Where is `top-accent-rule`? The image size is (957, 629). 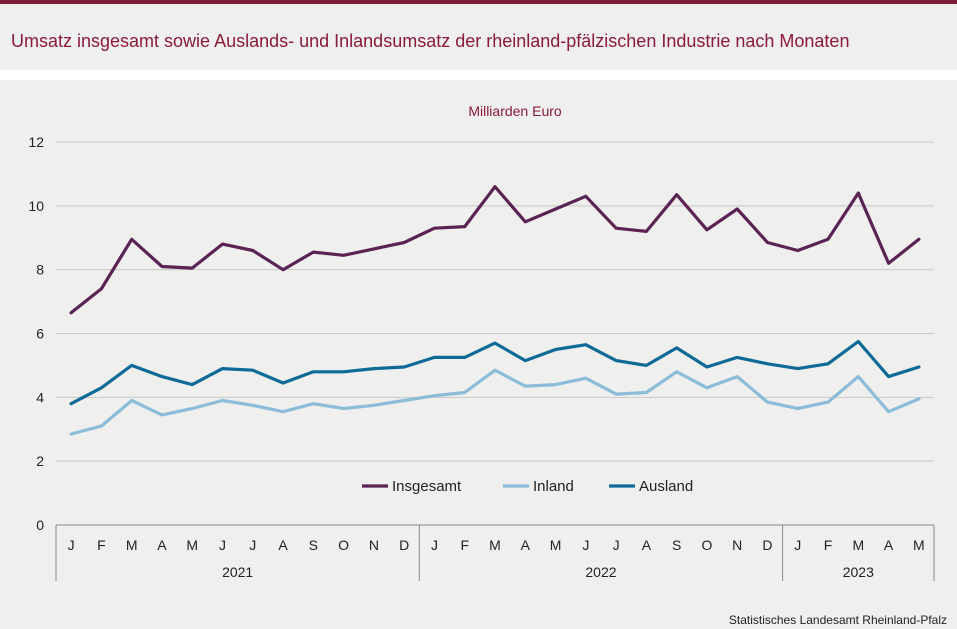 top-accent-rule is located at coordinates (478, 2).